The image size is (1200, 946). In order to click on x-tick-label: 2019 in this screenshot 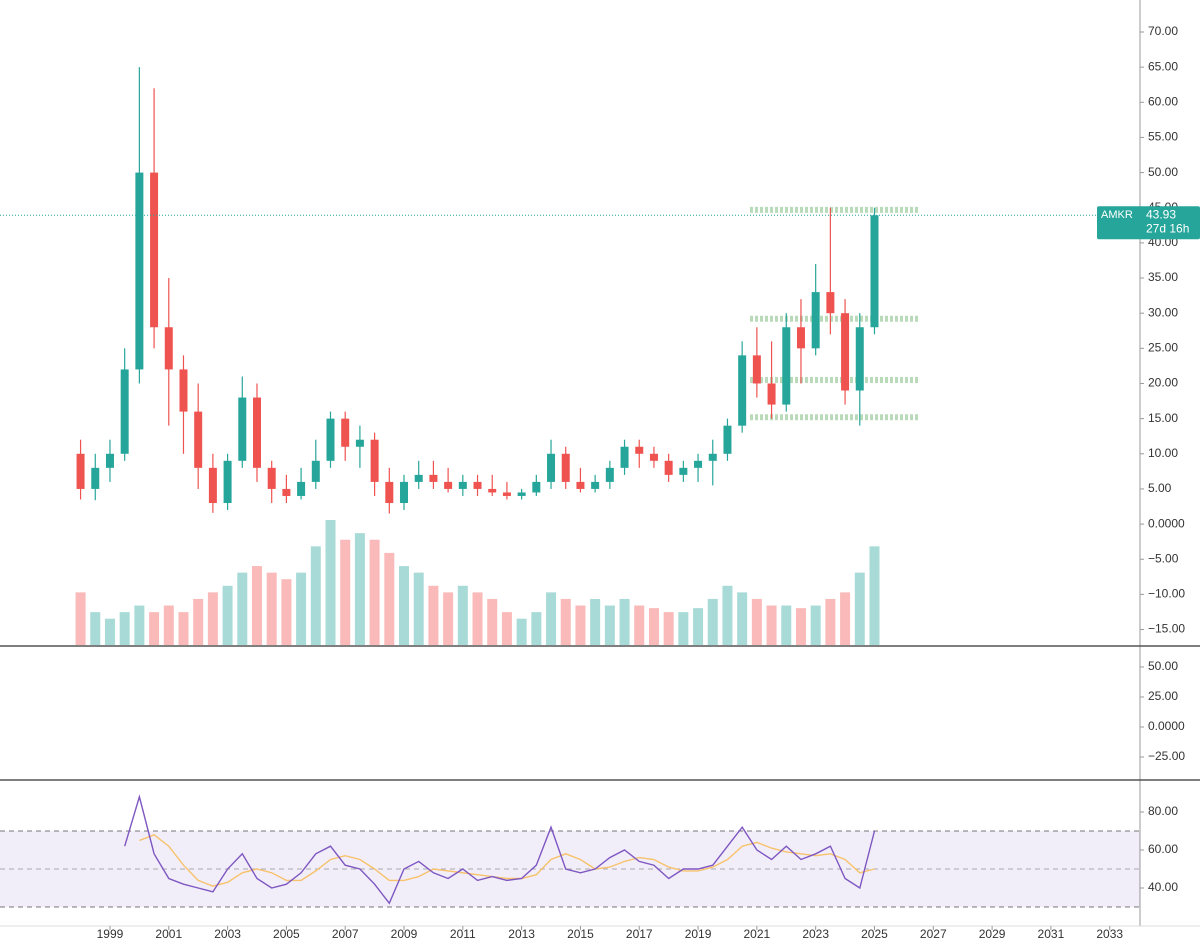, I will do `click(698, 934)`.